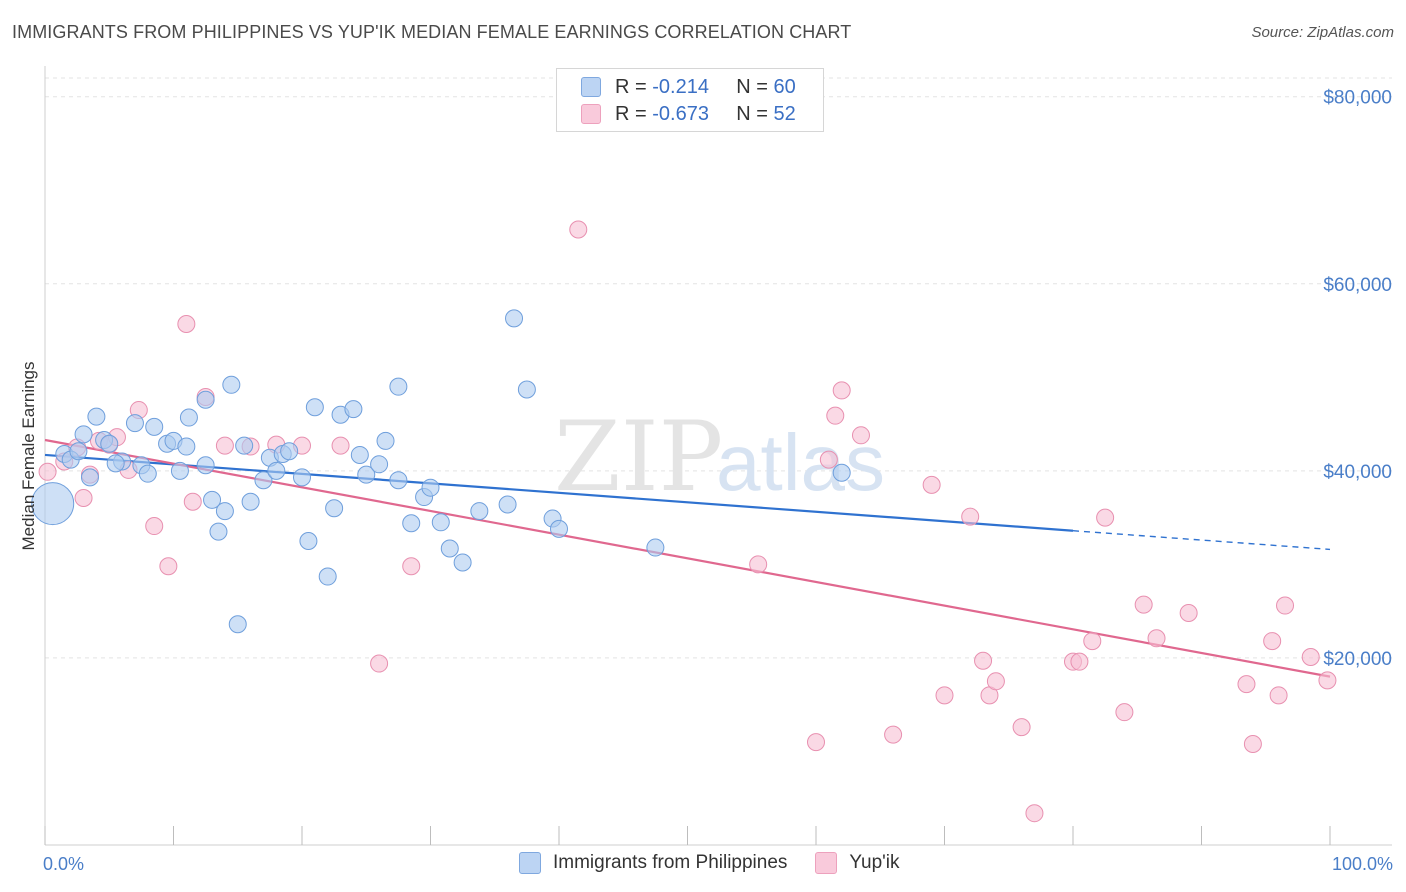 The image size is (1406, 892). What do you see at coordinates (591, 114) in the screenshot?
I see `legend-swatch-yupik` at bounding box center [591, 114].